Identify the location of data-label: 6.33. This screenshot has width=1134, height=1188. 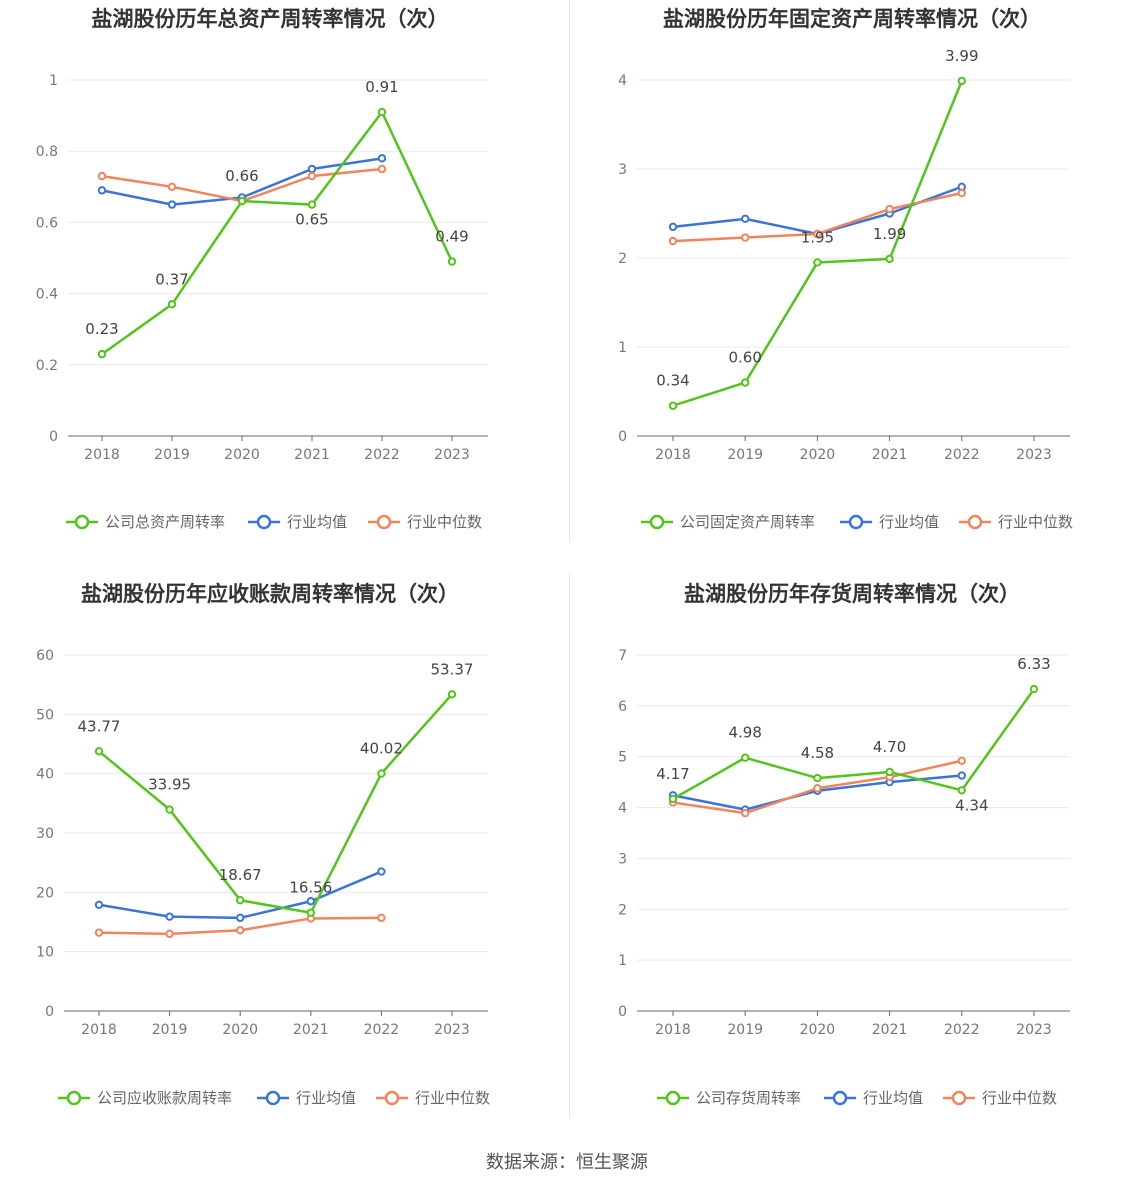
(1033, 664).